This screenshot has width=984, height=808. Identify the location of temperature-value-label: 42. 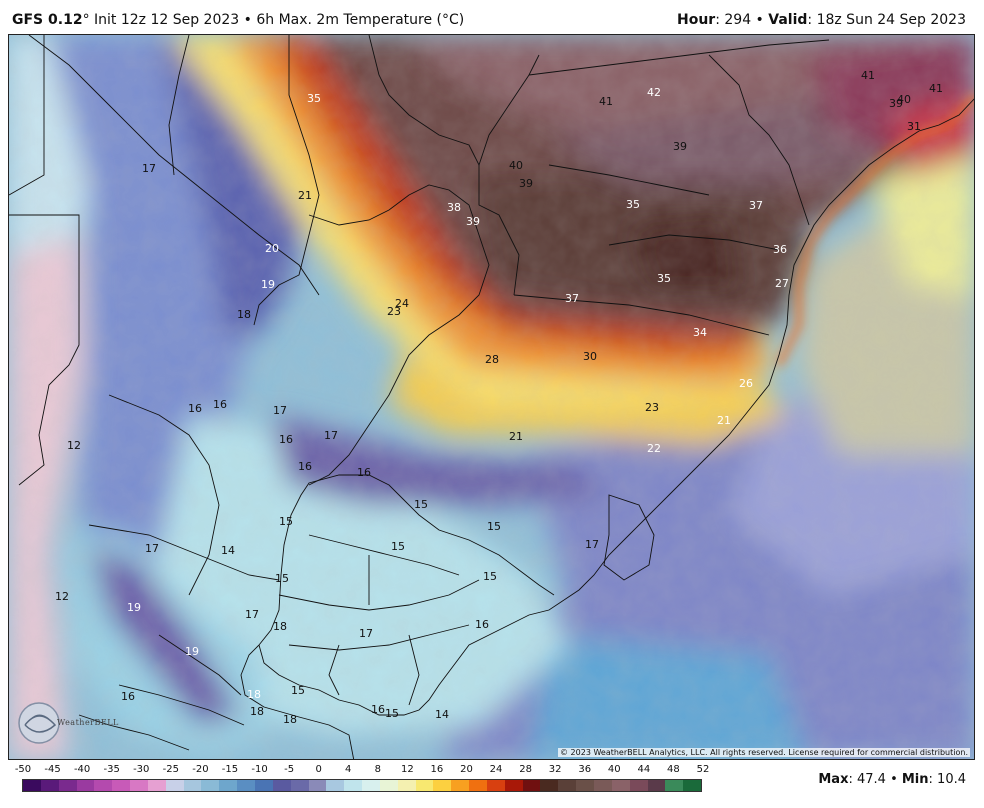
(654, 92).